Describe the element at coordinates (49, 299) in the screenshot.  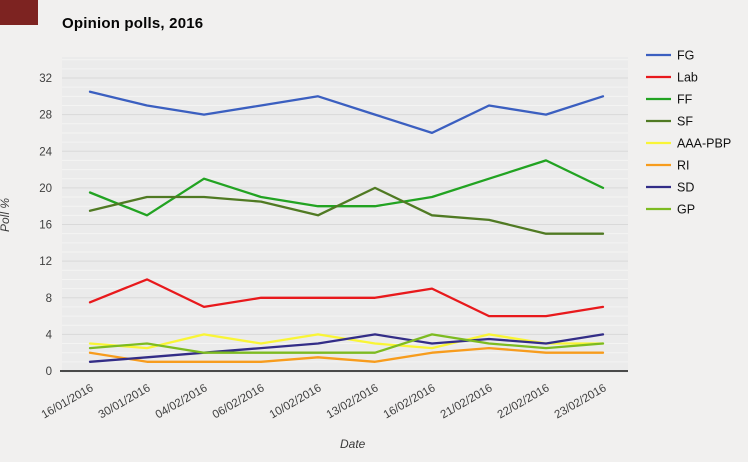
I see `y-tick-label: 8` at that location.